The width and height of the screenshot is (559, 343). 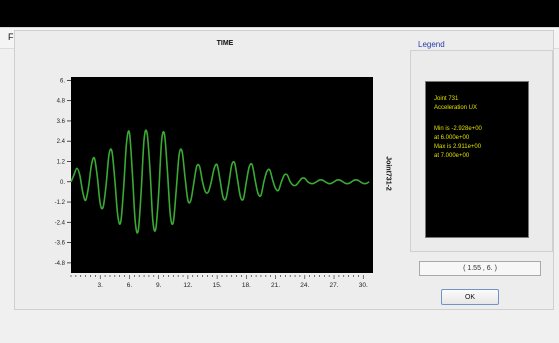 What do you see at coordinates (456, 108) in the screenshot?
I see `legend-quantity: Acceleration UX` at bounding box center [456, 108].